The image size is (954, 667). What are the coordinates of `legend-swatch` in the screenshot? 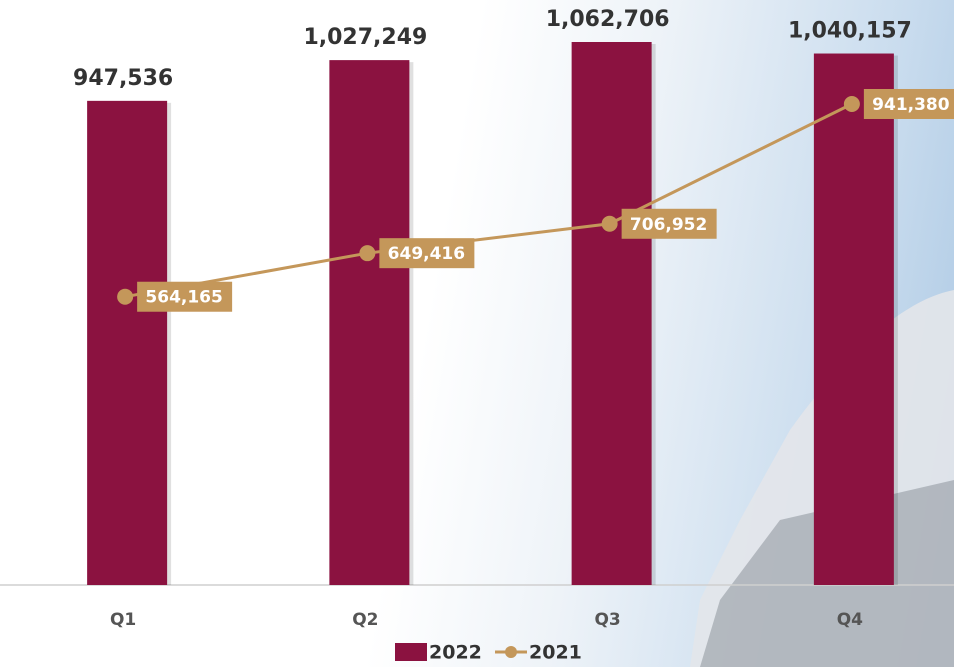 It's located at (411, 652).